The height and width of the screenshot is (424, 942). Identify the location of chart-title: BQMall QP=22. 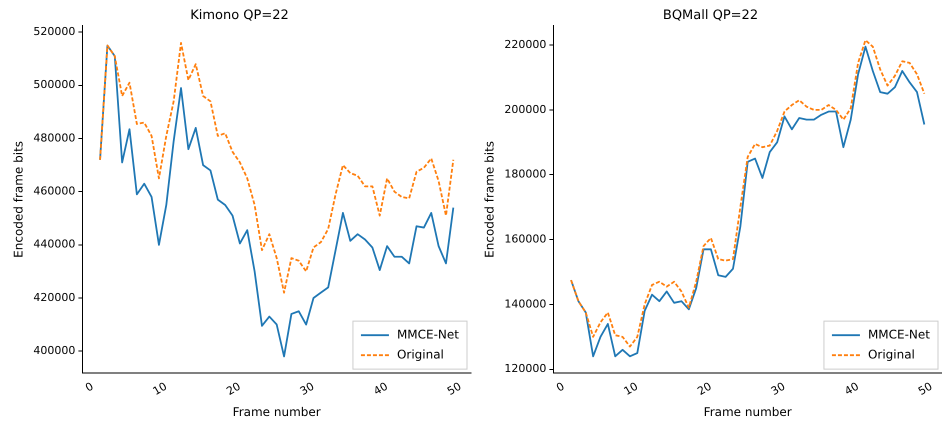
(710, 16).